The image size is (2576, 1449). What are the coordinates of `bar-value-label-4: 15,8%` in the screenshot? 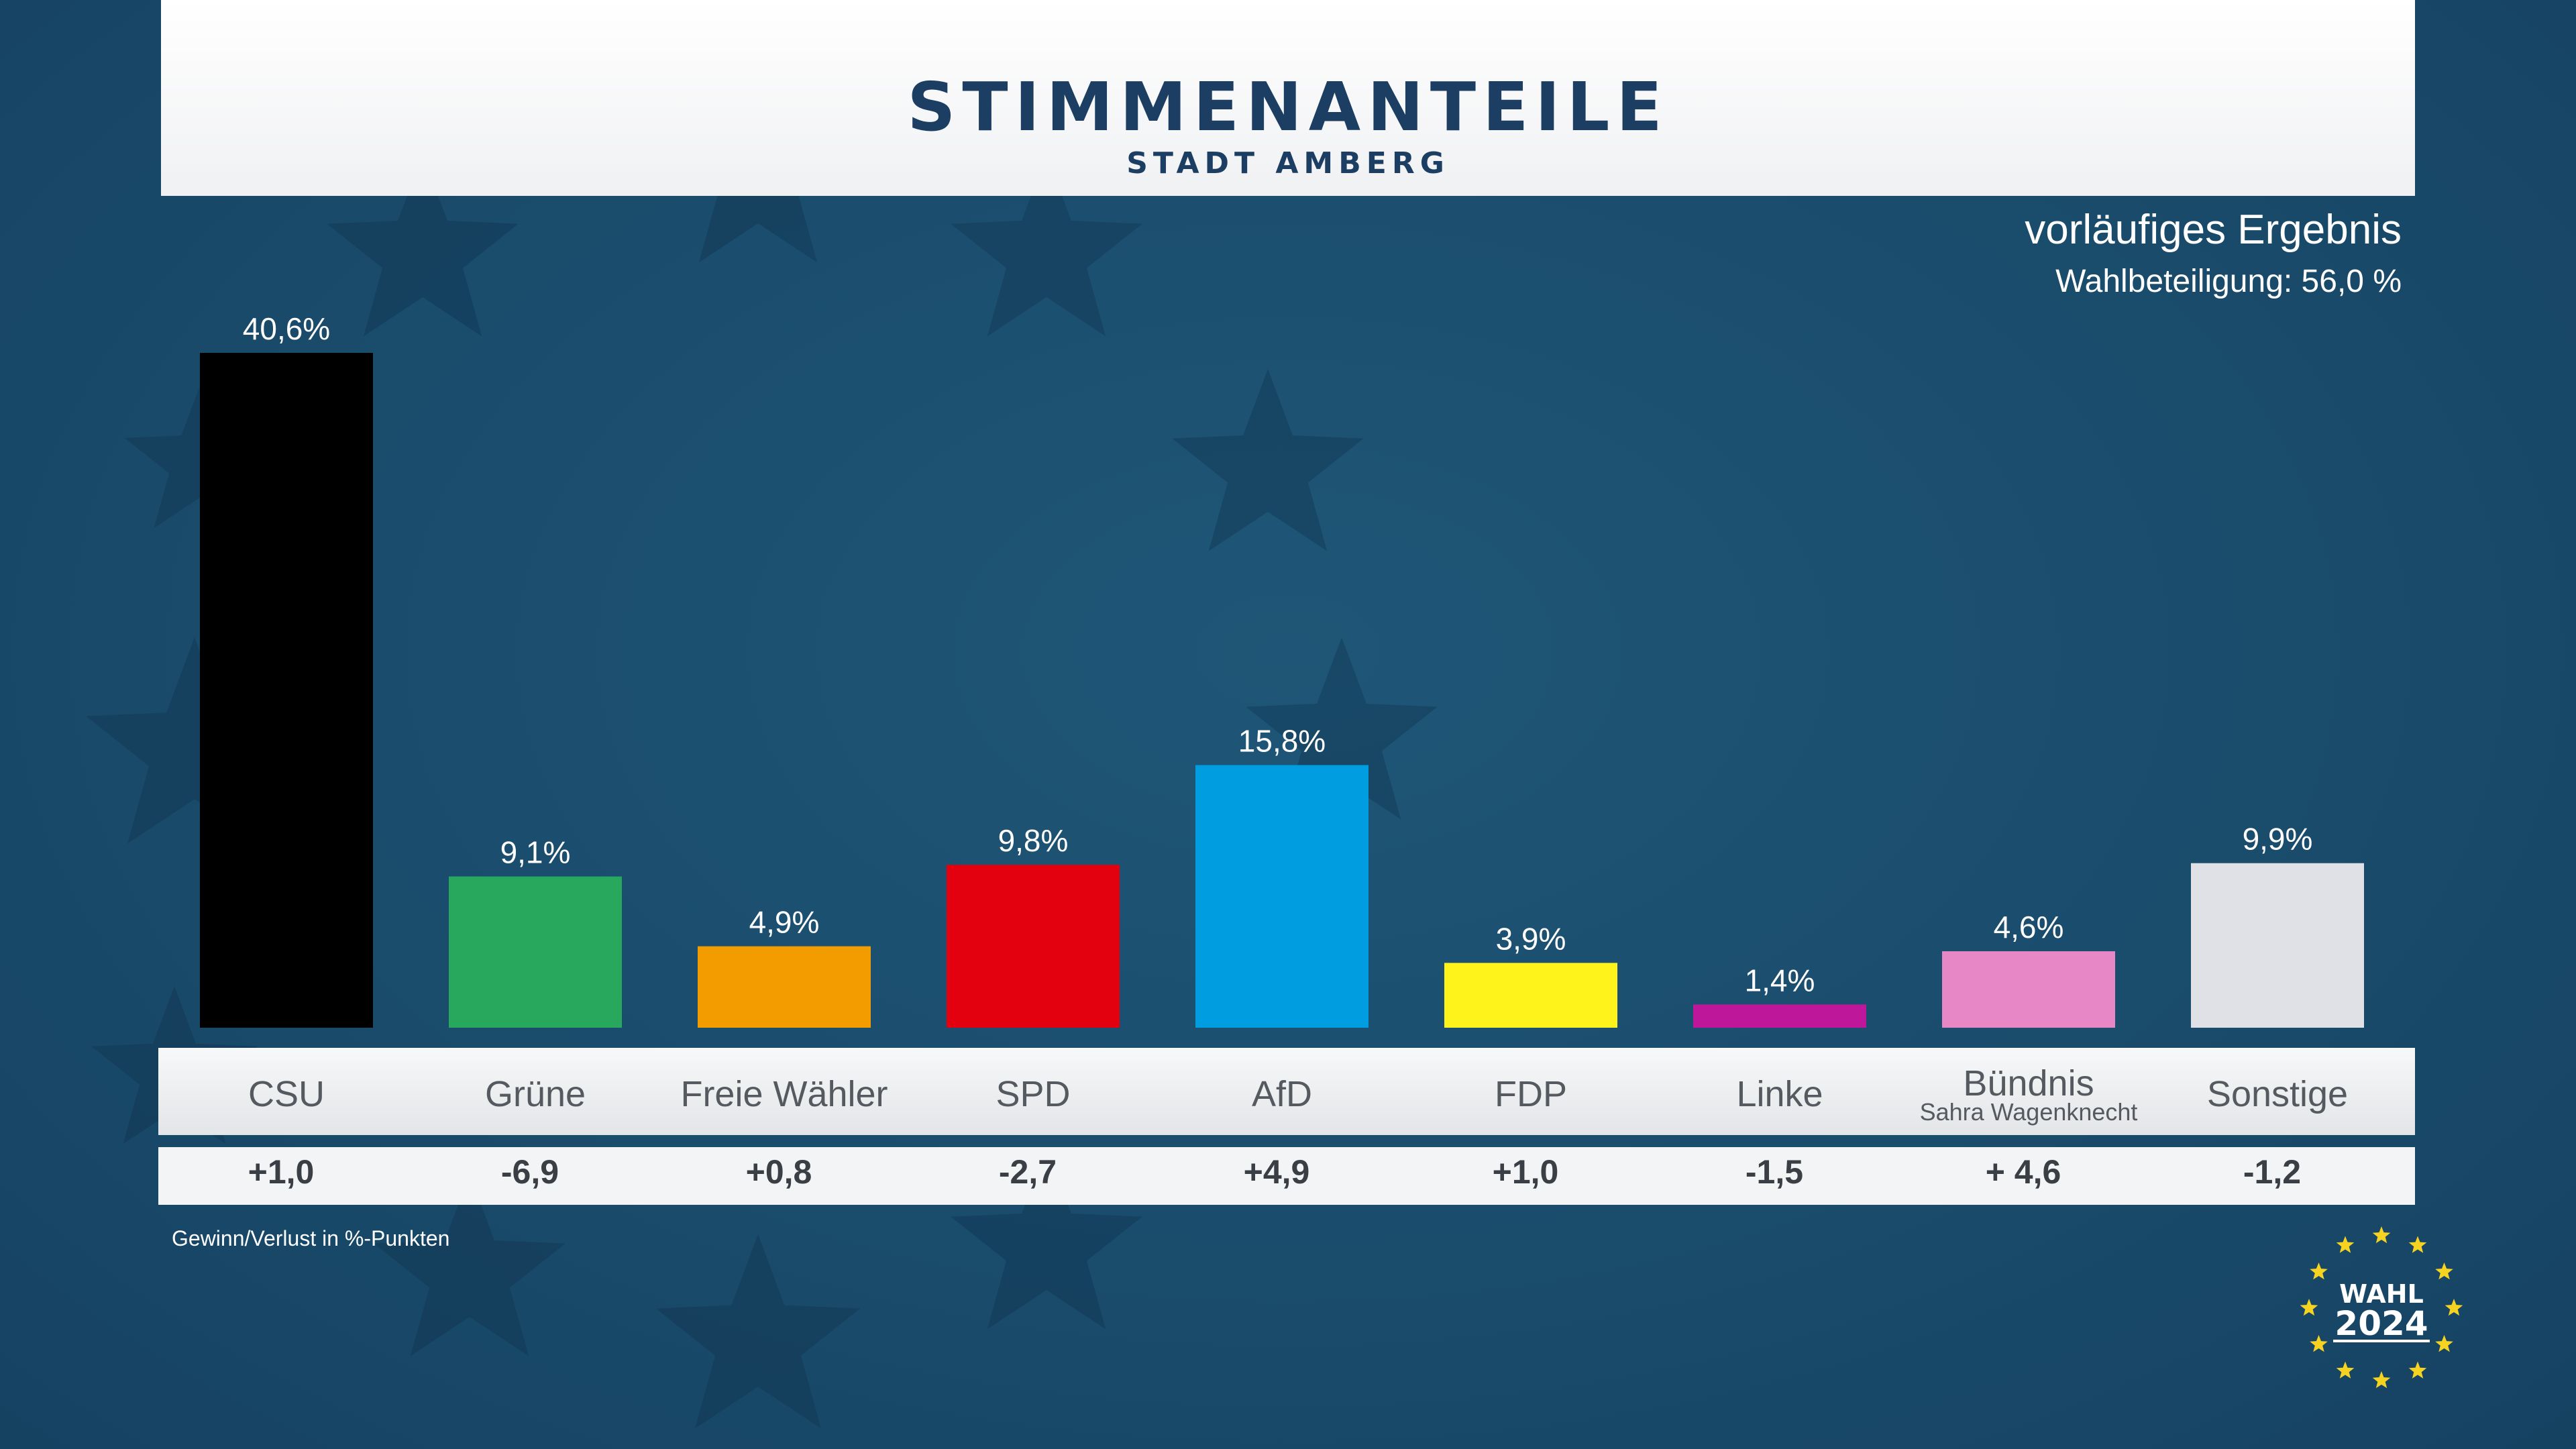 It's located at (1282, 741).